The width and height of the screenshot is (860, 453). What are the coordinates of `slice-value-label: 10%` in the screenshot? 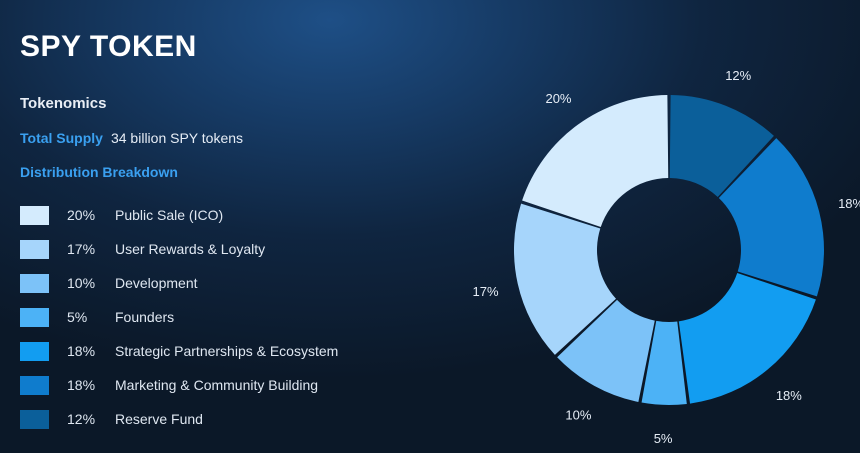 It's located at (578, 415).